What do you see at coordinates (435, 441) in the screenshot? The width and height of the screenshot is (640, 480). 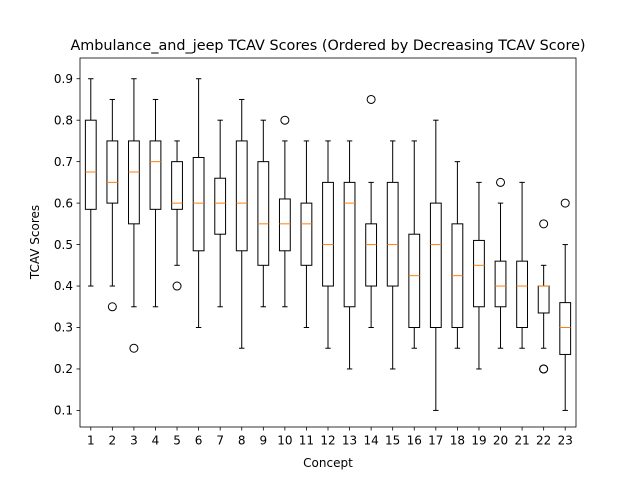 I see `x-tick-label: 17` at bounding box center [435, 441].